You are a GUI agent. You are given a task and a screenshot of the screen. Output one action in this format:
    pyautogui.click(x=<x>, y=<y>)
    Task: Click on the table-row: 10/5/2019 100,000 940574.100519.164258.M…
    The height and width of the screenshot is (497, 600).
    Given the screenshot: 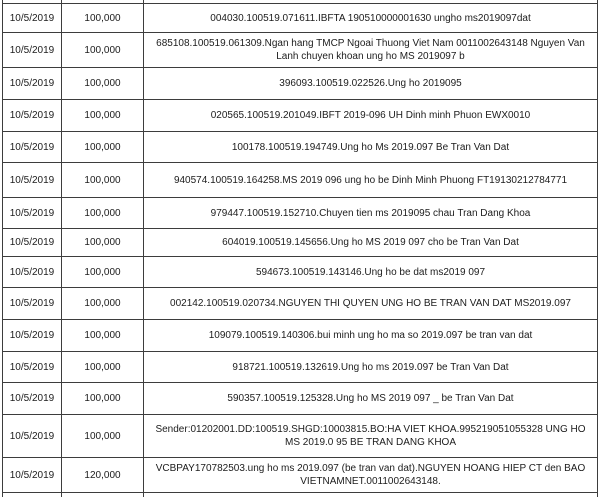 What is the action you would take?
    pyautogui.click(x=300, y=180)
    